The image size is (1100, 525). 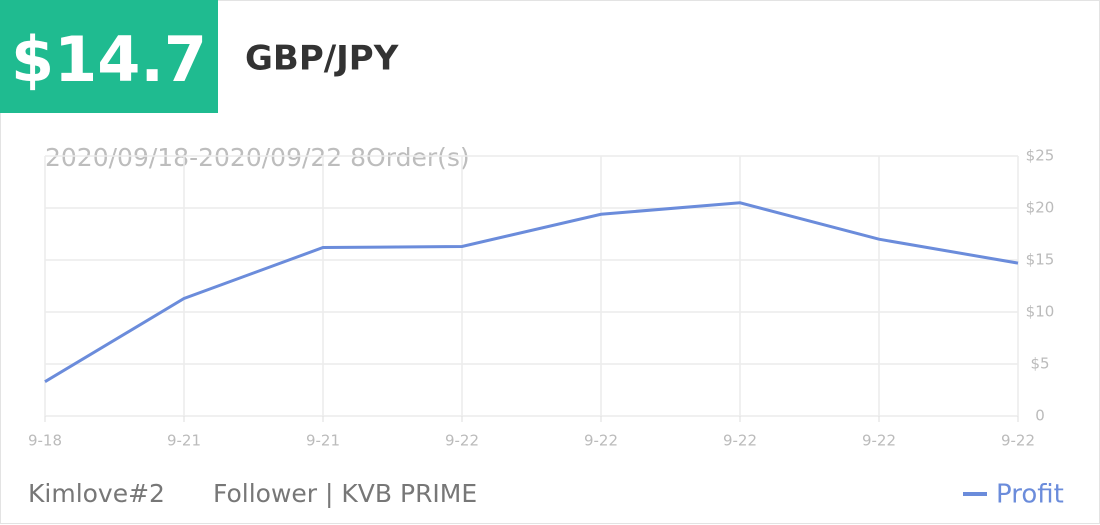 What do you see at coordinates (257, 157) in the screenshot?
I see `subtitle: 2020/09/18-2020/09/22 8Order(s)` at bounding box center [257, 157].